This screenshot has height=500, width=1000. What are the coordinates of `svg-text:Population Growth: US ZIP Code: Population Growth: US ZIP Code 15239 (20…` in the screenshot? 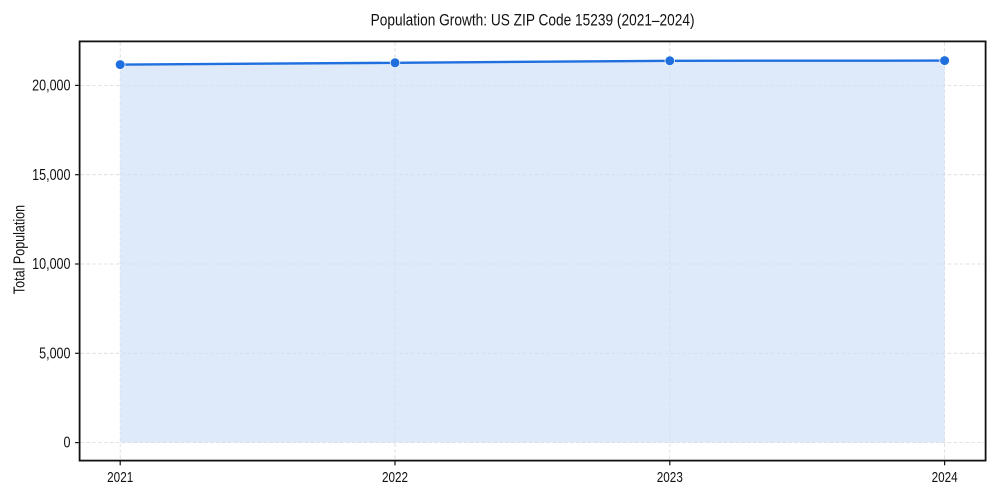 It's located at (533, 20).